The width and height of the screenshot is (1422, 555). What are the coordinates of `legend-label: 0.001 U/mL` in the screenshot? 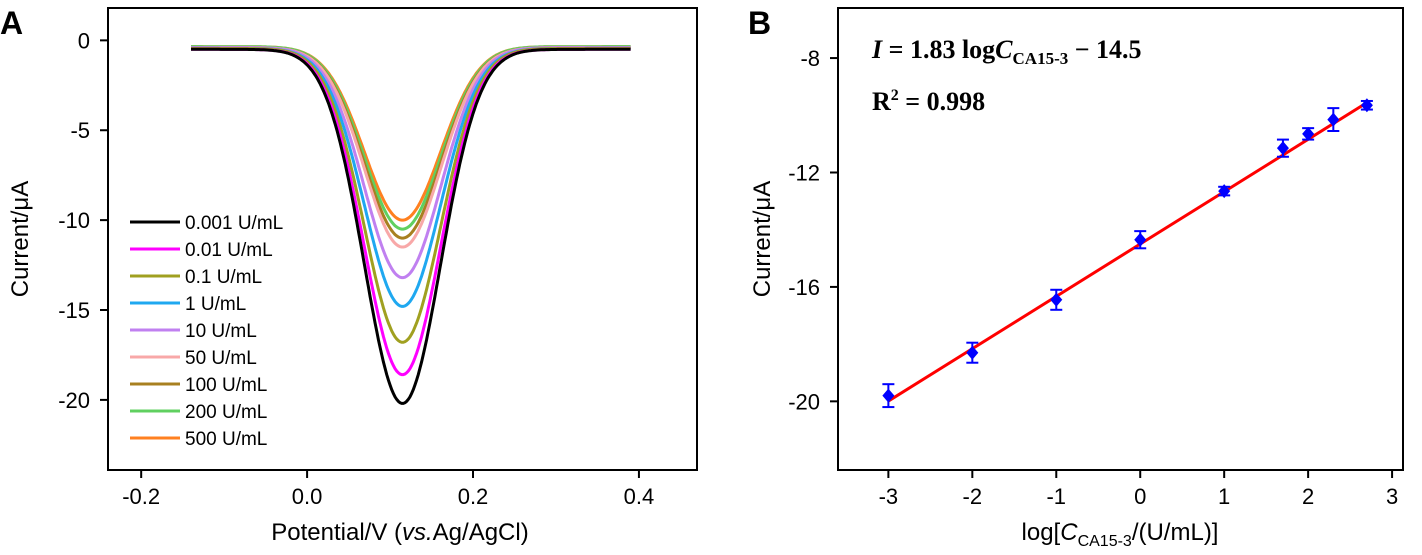 It's located at (234, 223).